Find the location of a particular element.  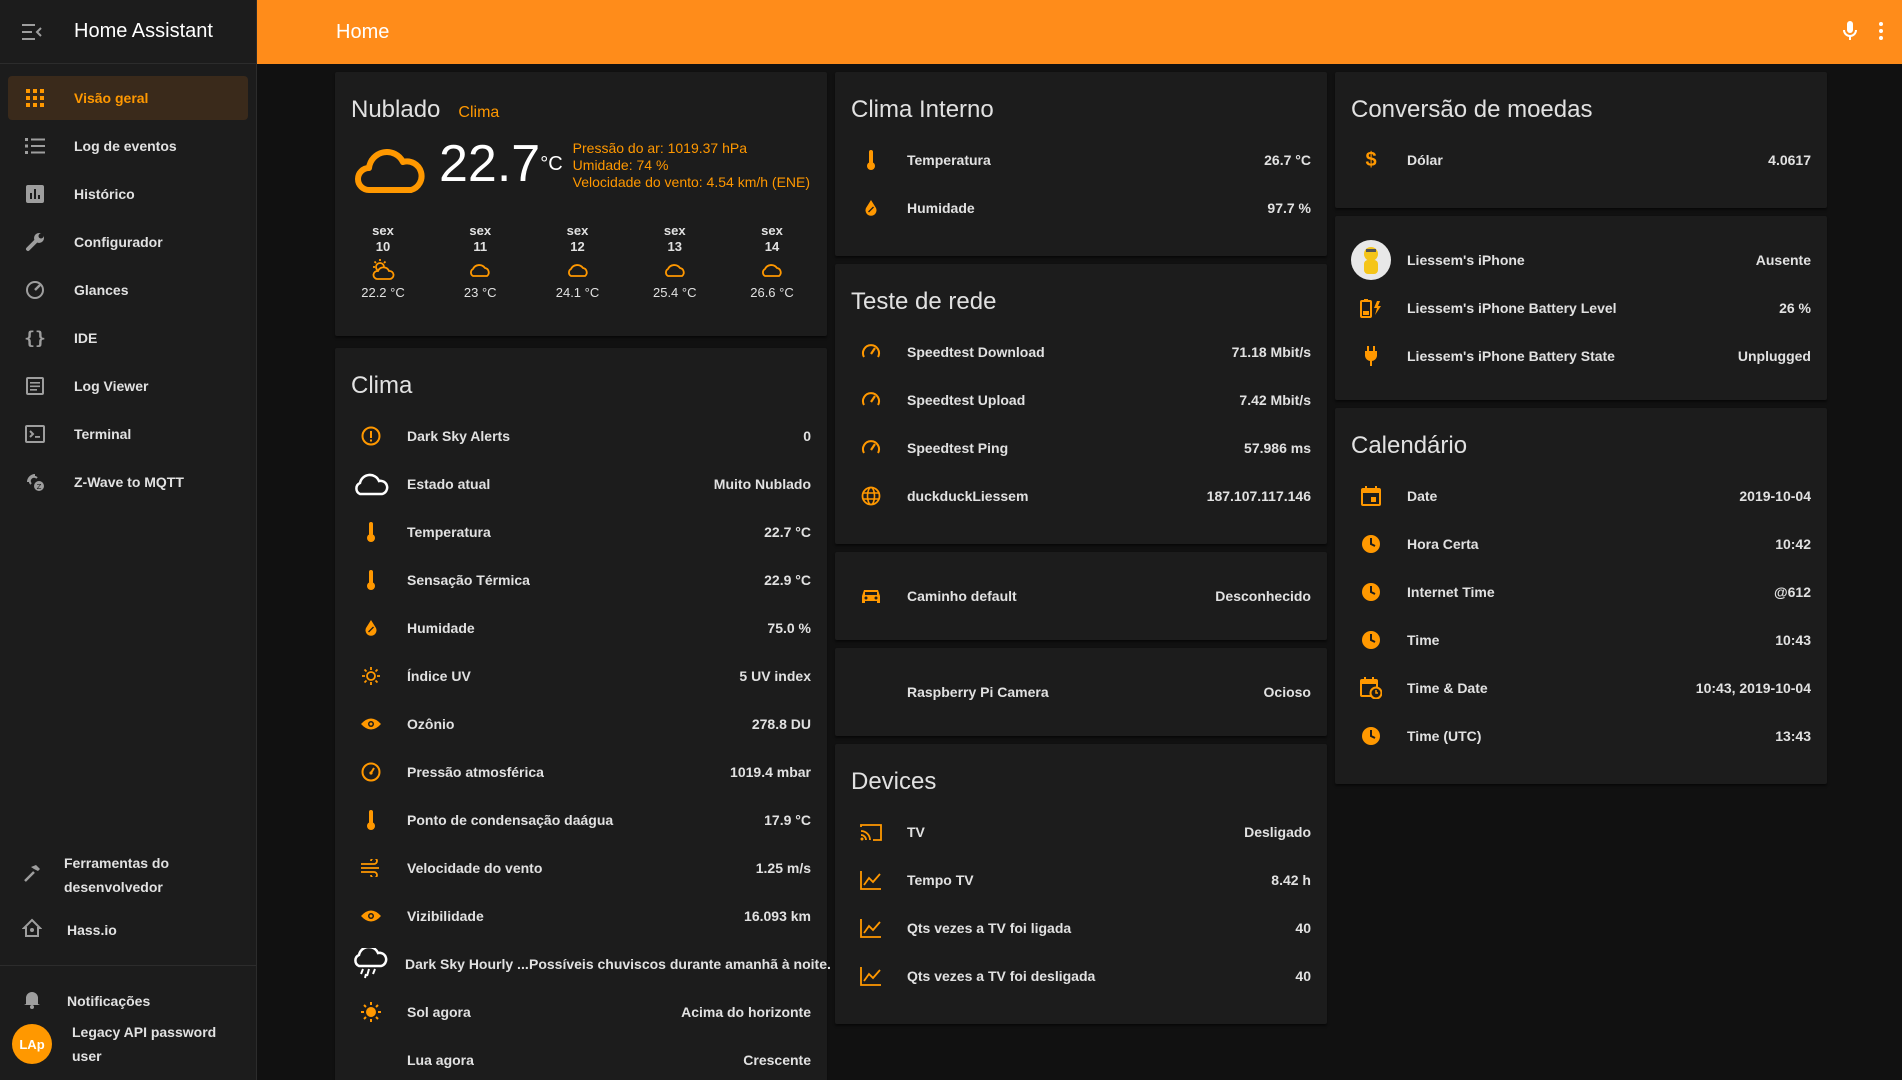

sidebar-item-configurador: Configurador is located at coordinates (128, 242).